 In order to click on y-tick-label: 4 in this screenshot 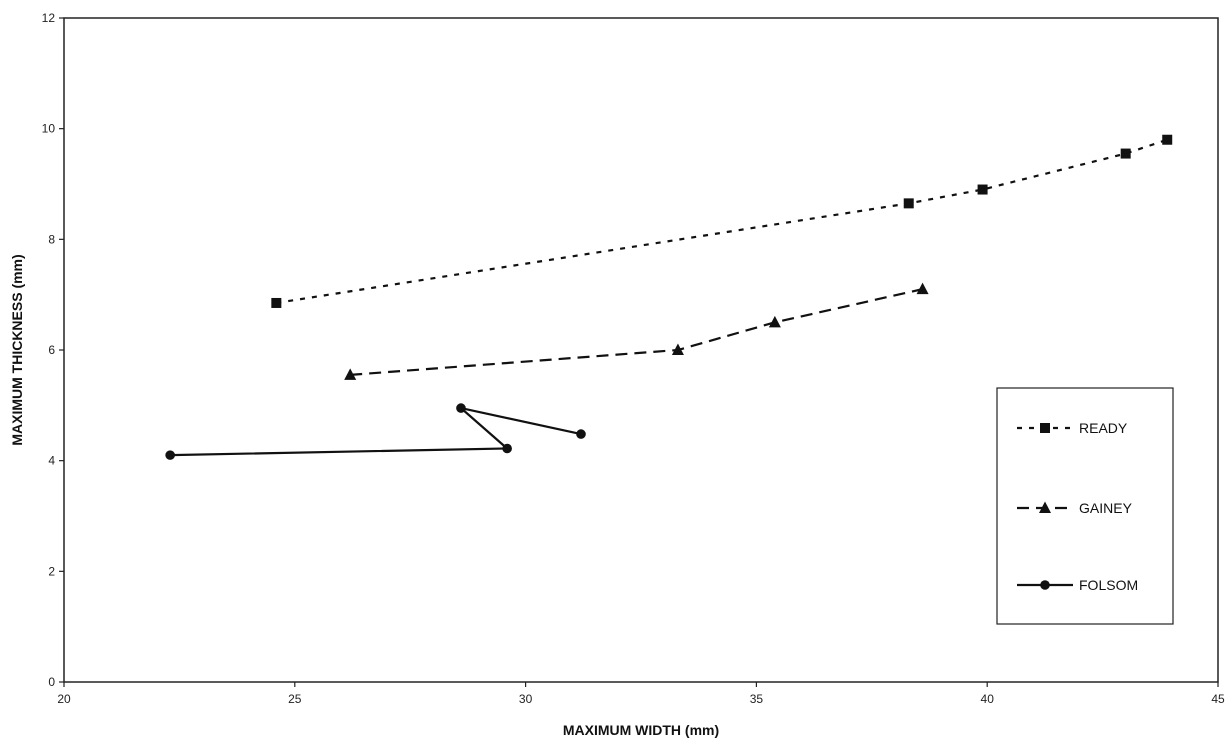, I will do `click(51, 461)`.